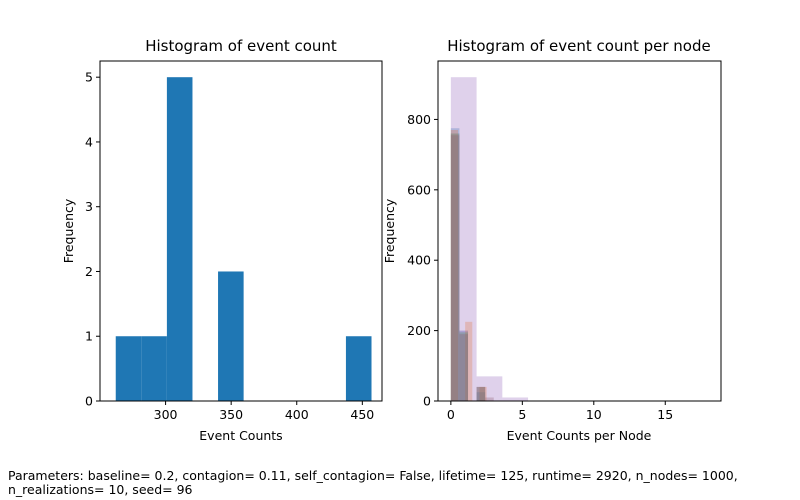  What do you see at coordinates (419, 330) in the screenshot?
I see `y-tick-label: 200` at bounding box center [419, 330].